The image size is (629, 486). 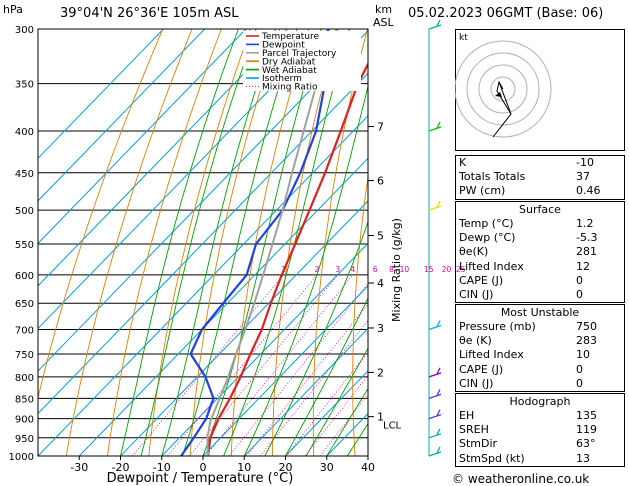 What do you see at coordinates (380, 181) in the screenshot?
I see `km-tick-label: 6` at bounding box center [380, 181].